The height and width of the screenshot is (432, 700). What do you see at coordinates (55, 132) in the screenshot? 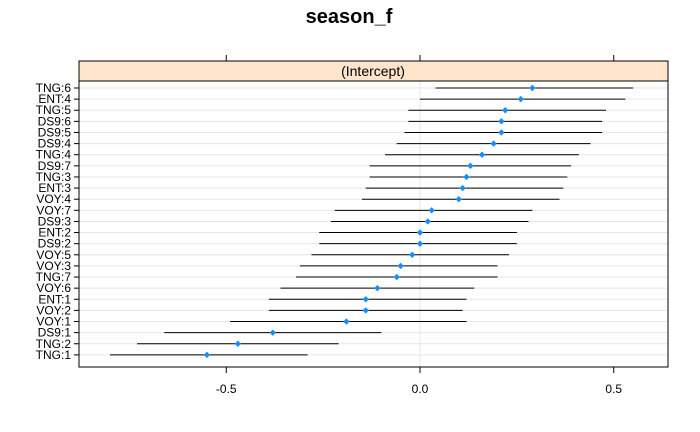
I see `y-tick-label: DS9:5` at bounding box center [55, 132].